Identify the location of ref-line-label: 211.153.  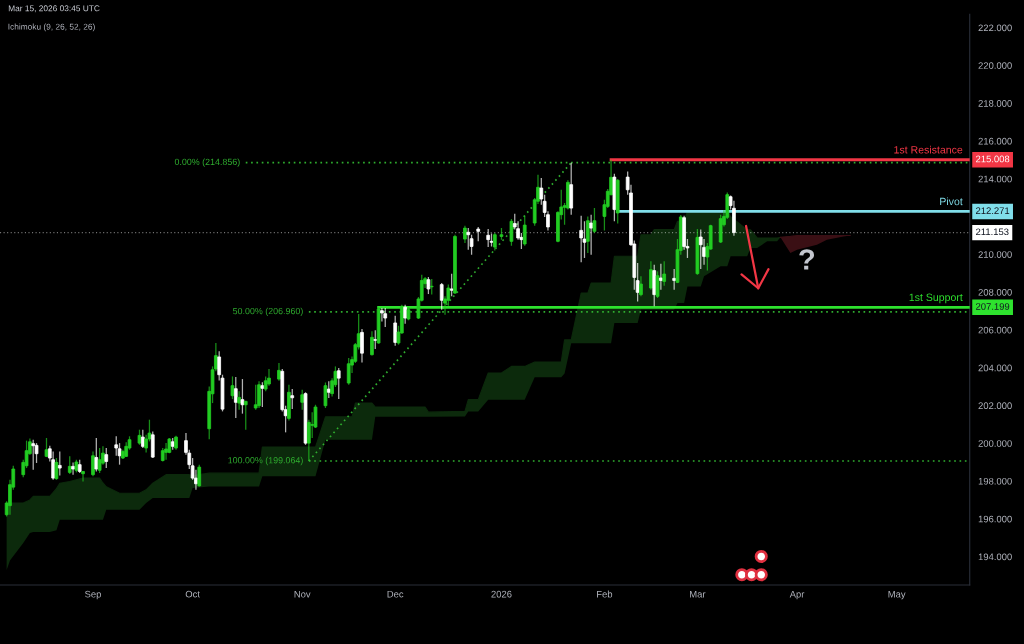
(992, 232).